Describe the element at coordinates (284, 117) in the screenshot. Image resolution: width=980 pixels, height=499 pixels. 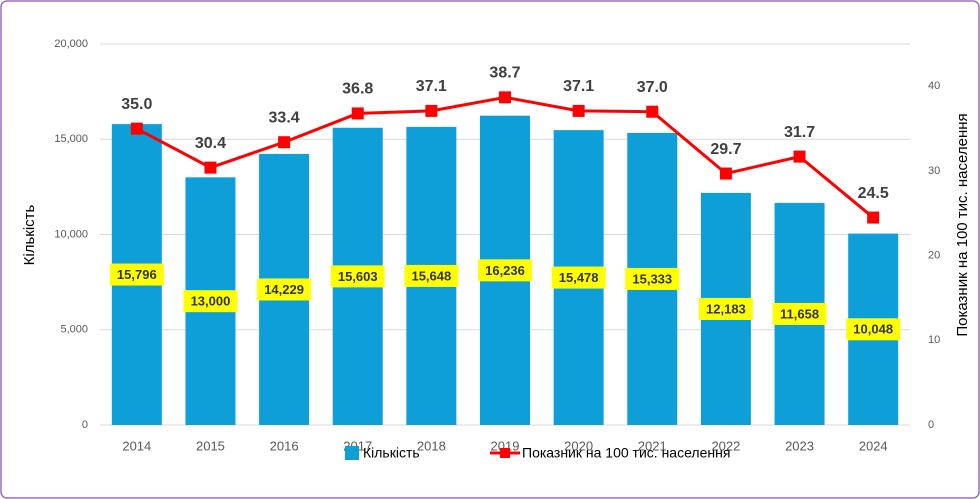
I see `line-label: 33.4` at that location.